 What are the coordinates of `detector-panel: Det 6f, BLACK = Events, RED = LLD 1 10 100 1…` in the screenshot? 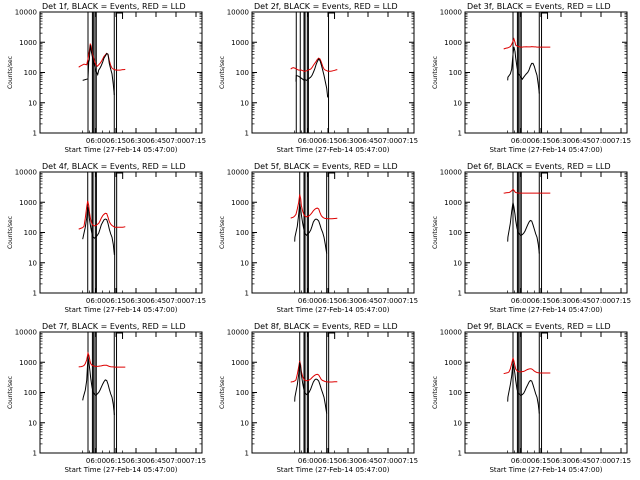 It's located at (531, 238).